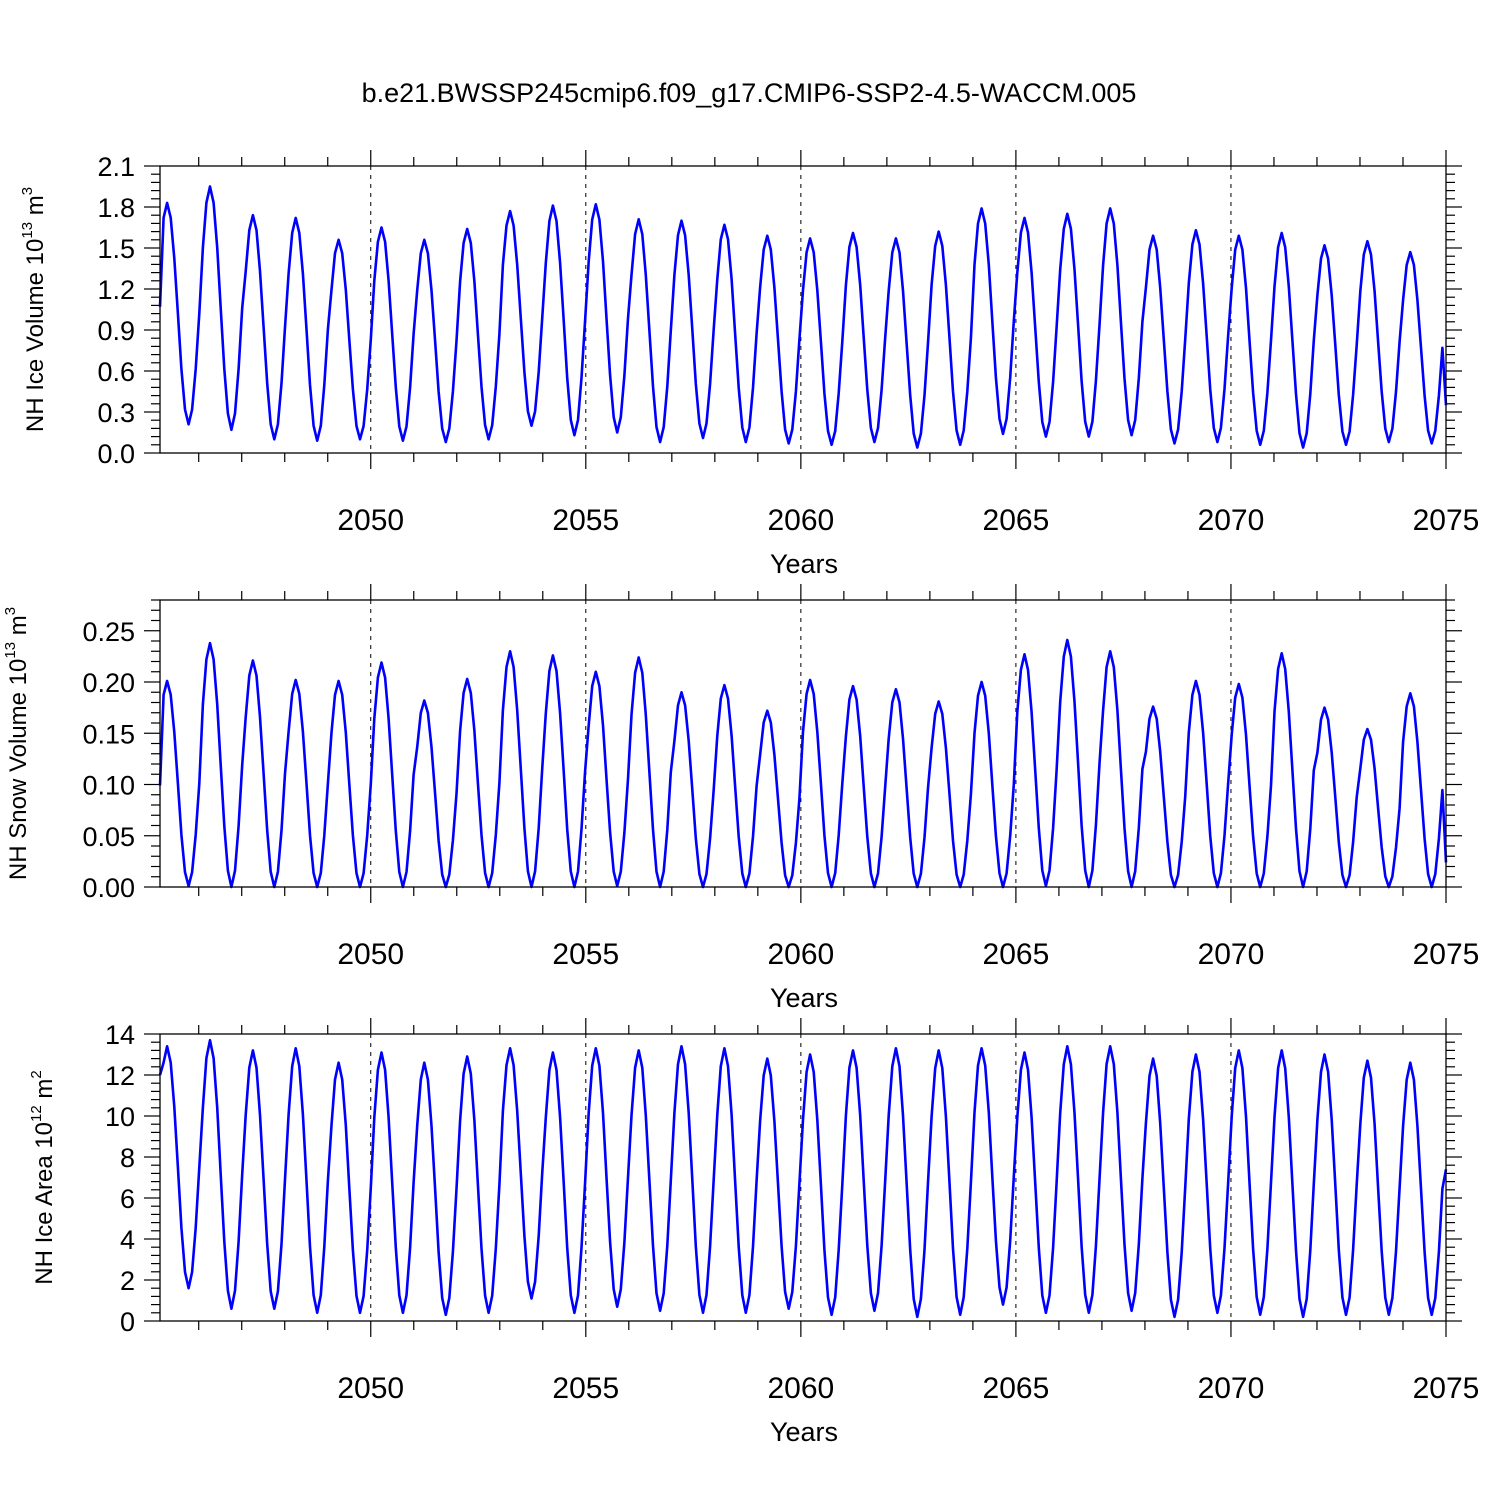 This screenshot has height=1500, width=1500. I want to click on y-tick-label: 0.3, so click(116, 413).